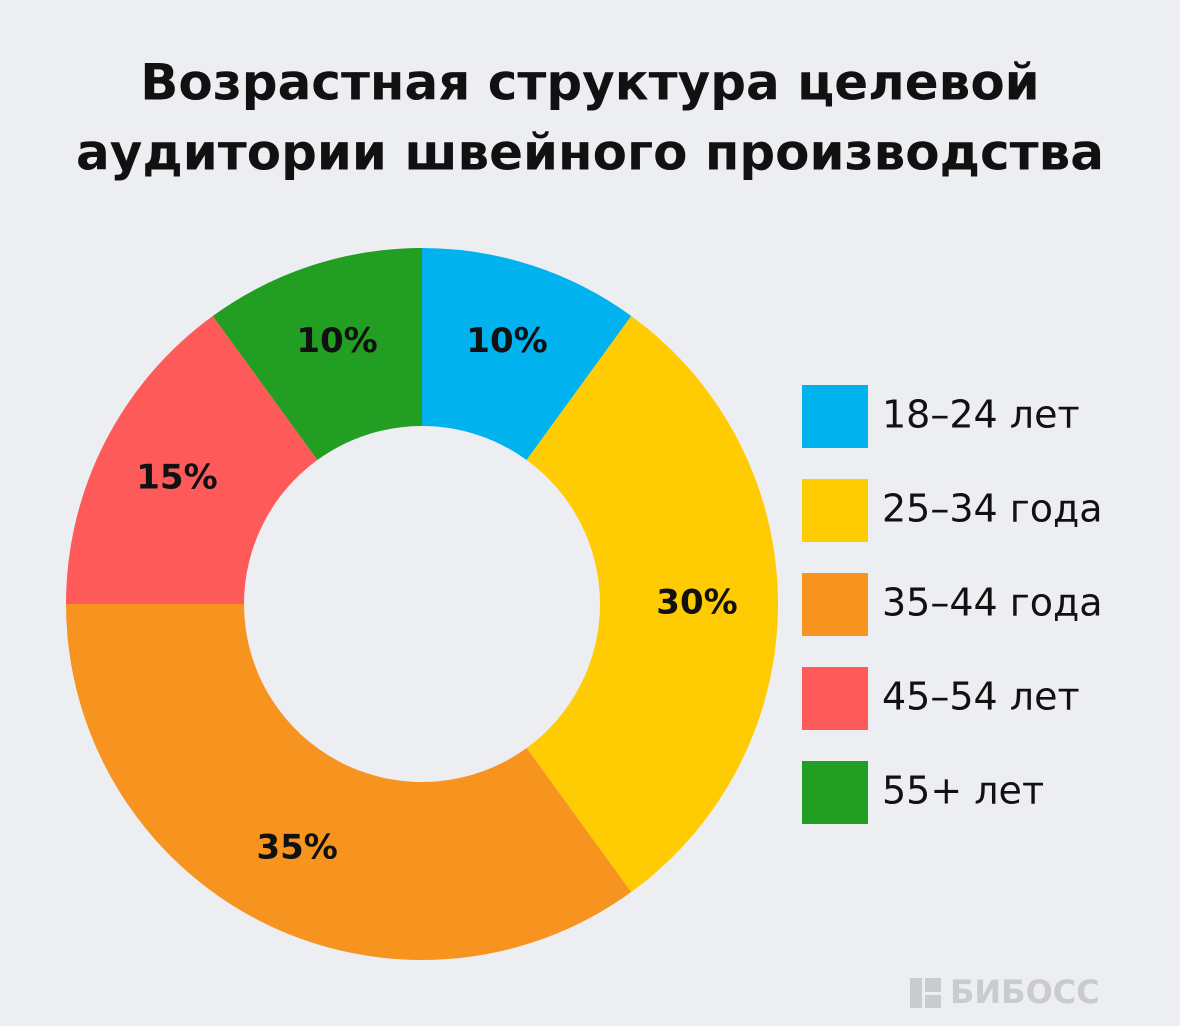 The image size is (1180, 1026). I want to click on legend-label: 18–24 лет, so click(981, 415).